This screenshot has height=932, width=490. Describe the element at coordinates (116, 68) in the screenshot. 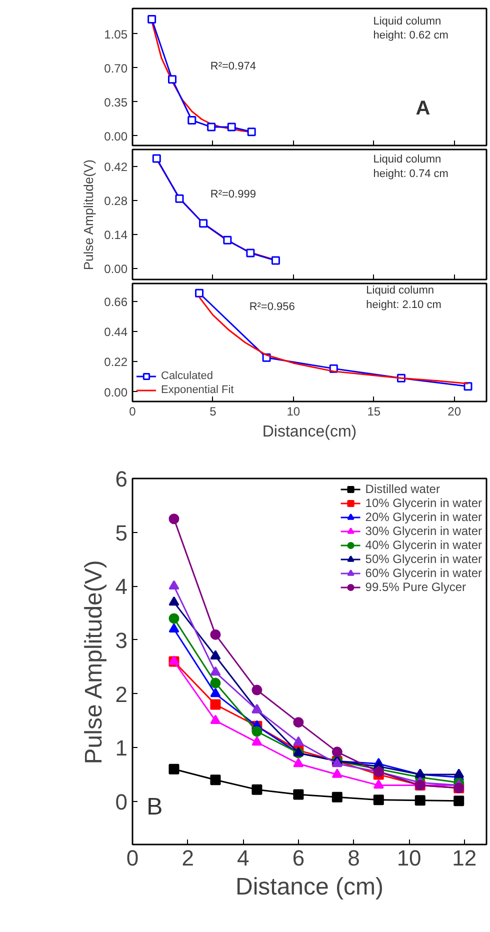

I see `y-tick-label: 0.70` at that location.